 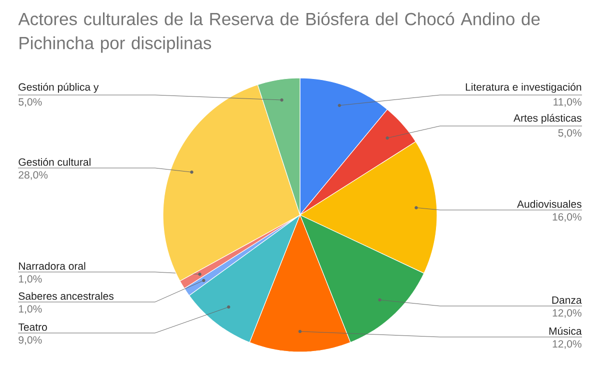 What do you see at coordinates (52, 266) in the screenshot?
I see `slice-label: Narradora oral` at bounding box center [52, 266].